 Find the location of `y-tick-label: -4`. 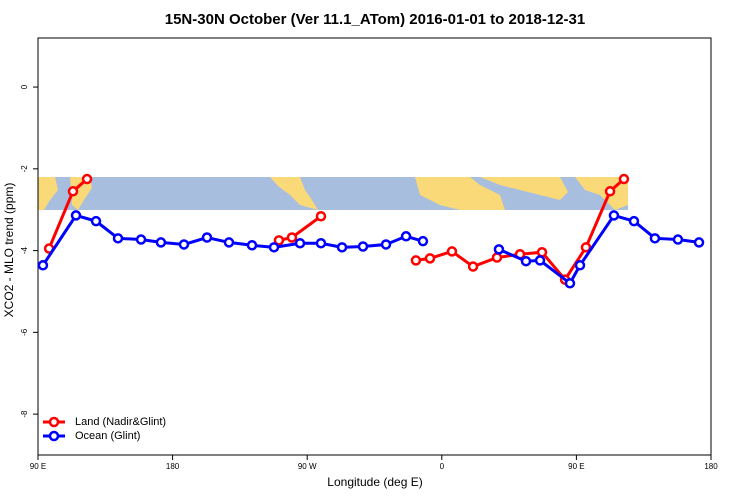

y-tick-label: -4 is located at coordinates (24, 250).